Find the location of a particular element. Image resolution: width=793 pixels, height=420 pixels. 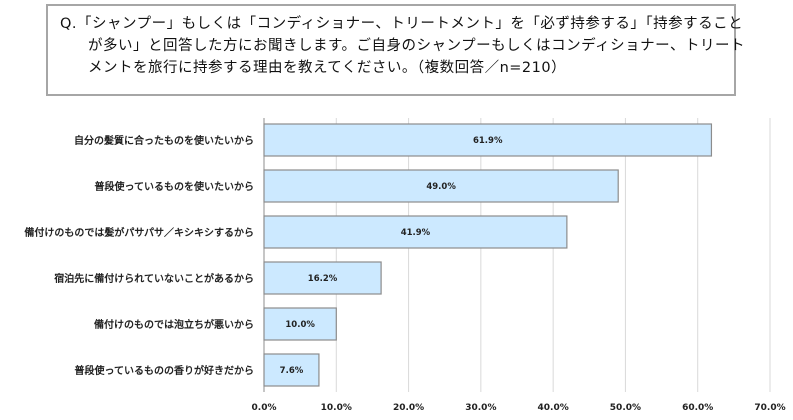

data-label: 16.2% is located at coordinates (323, 279).